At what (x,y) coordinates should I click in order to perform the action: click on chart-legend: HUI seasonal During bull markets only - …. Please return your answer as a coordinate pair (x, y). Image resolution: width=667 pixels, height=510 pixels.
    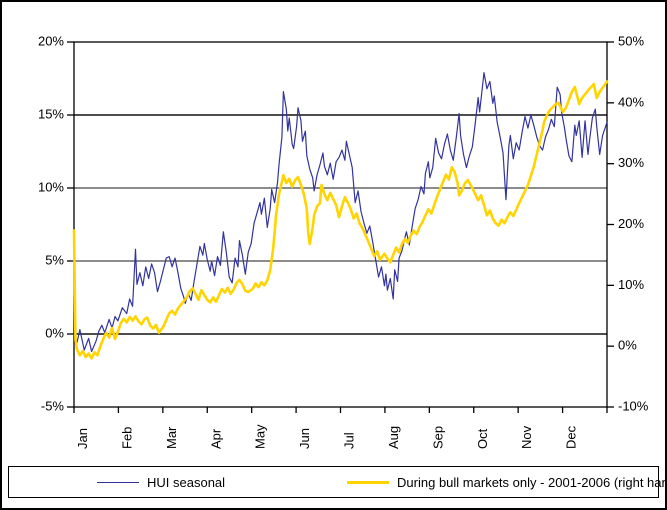
    Looking at the image, I should click on (336, 482).